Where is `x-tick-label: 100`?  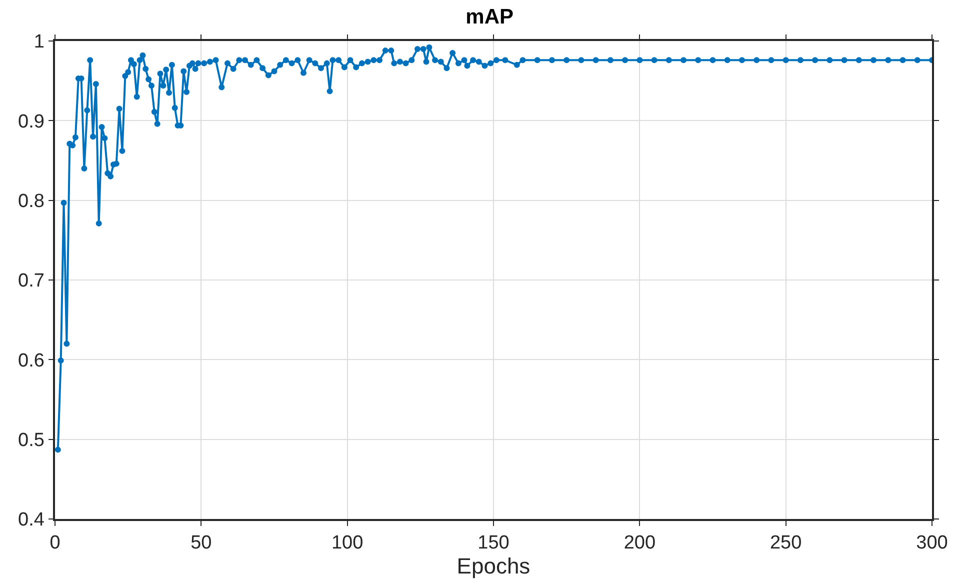
x-tick-label: 100 is located at coordinates (347, 543).